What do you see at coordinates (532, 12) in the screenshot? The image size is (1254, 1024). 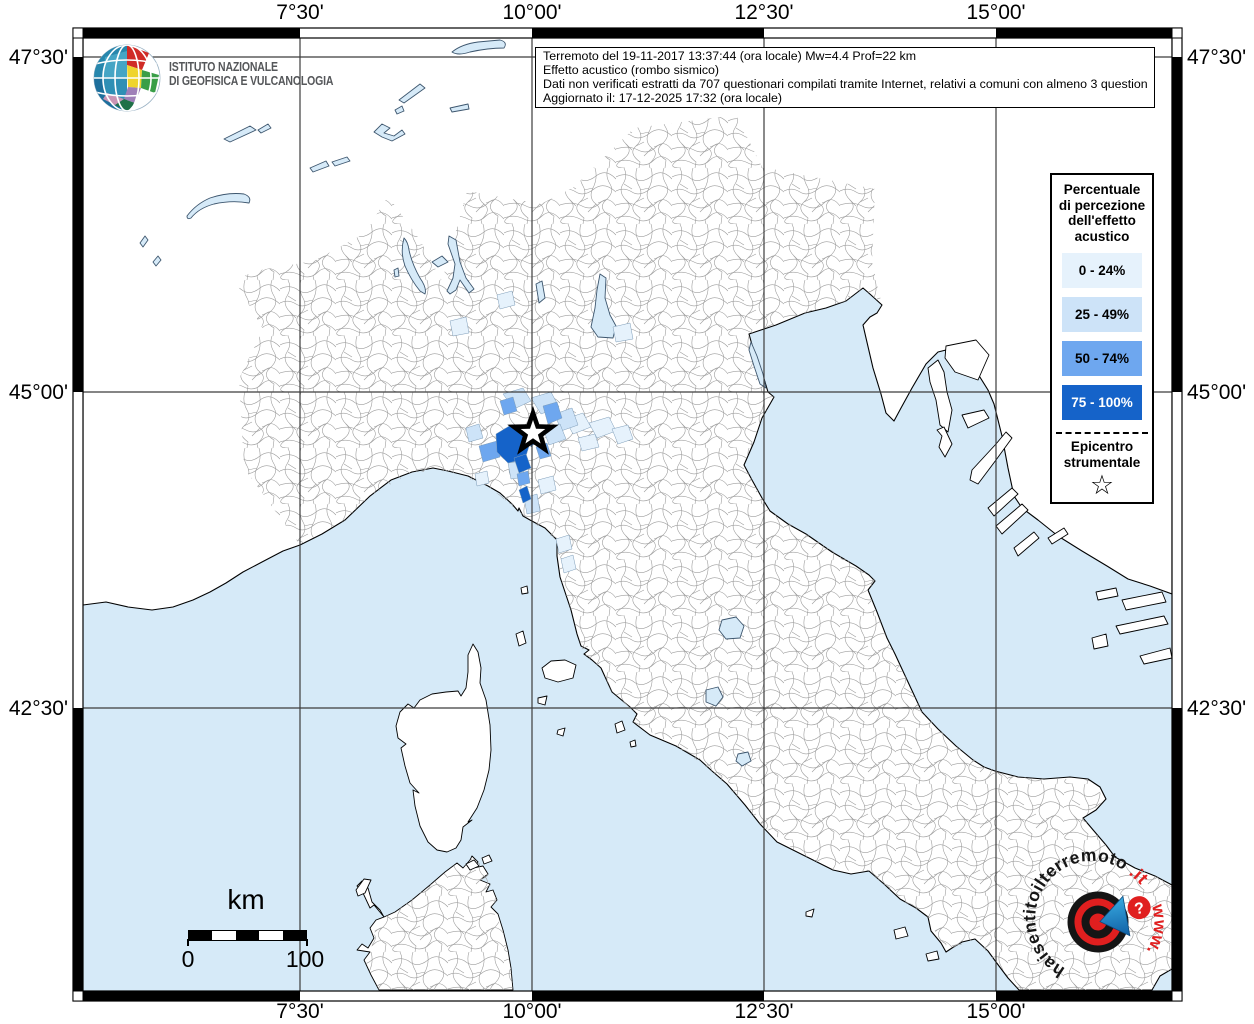 I see `axis-label-top-2: 10°00'` at bounding box center [532, 12].